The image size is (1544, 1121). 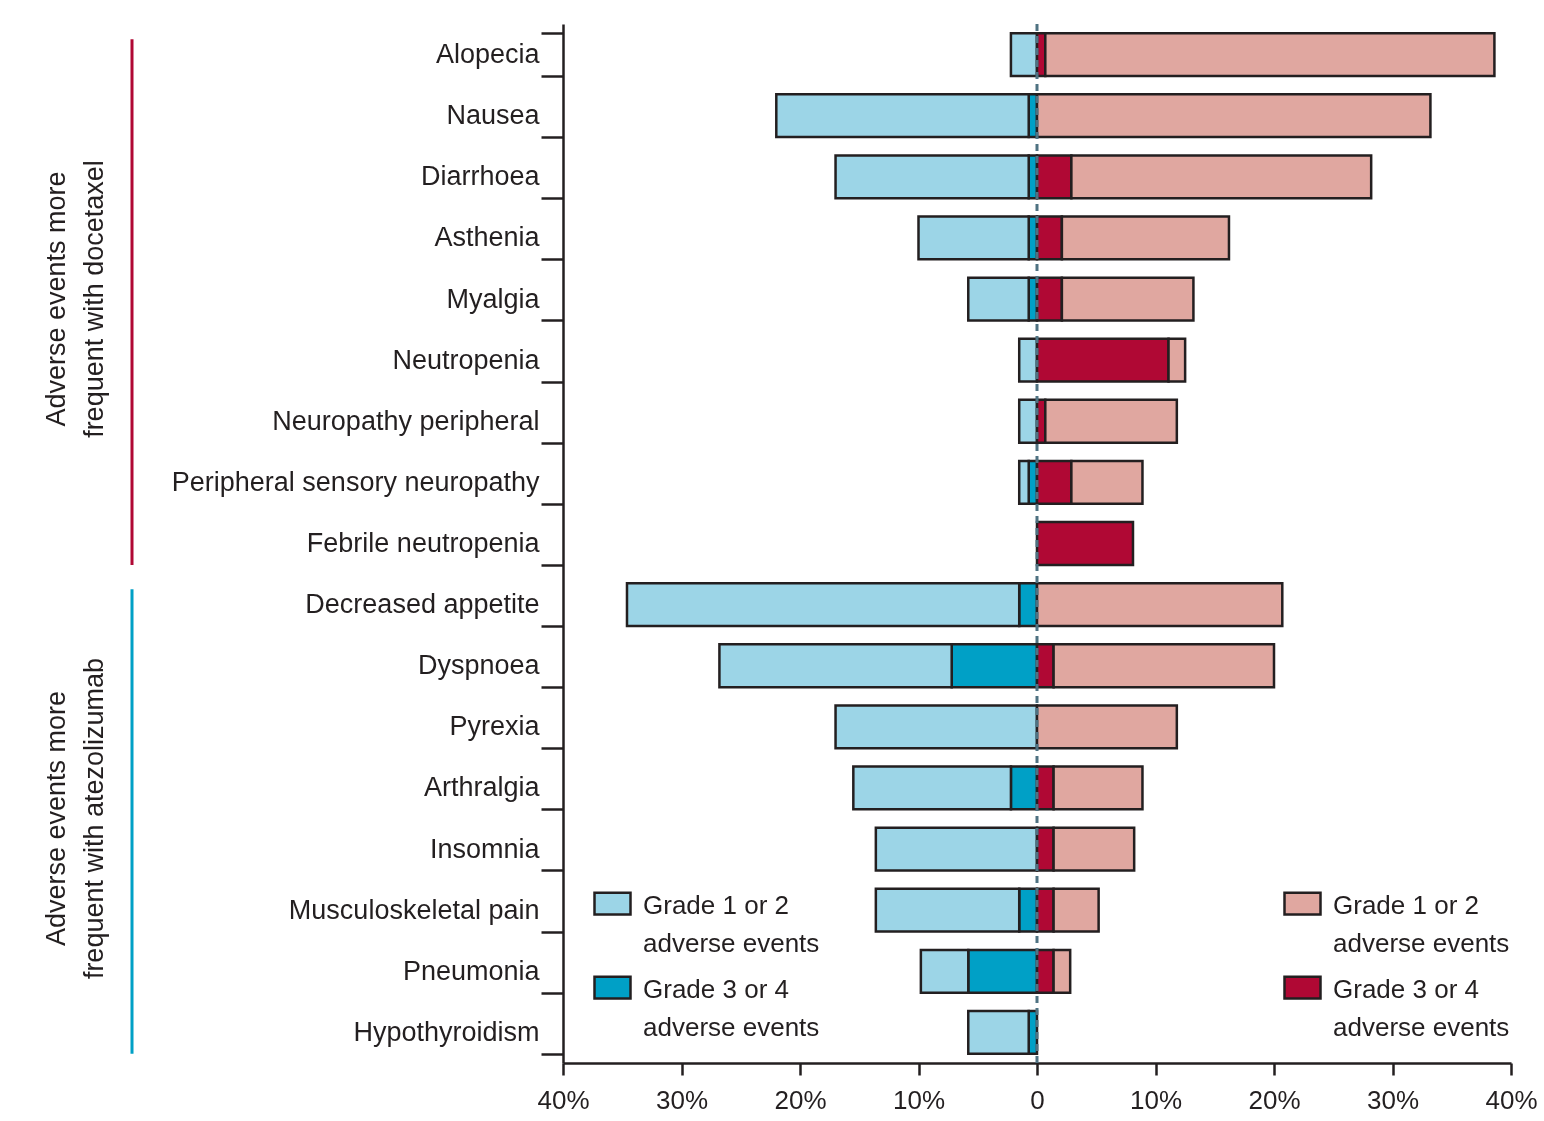 I want to click on text: Adverse events more frequent with docetaxel, so click(x=75, y=299).